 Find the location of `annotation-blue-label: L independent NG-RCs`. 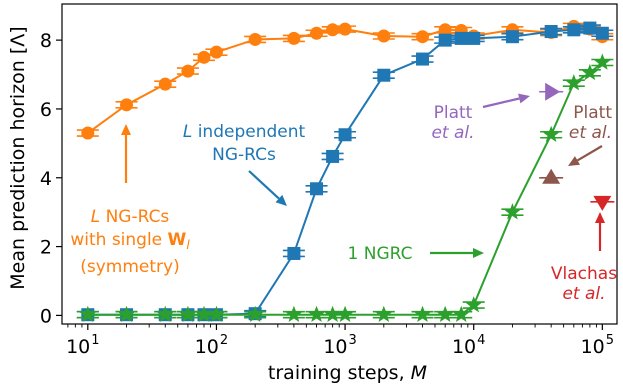

annotation-blue-label: L independent NG-RCs is located at coordinates (244, 143).